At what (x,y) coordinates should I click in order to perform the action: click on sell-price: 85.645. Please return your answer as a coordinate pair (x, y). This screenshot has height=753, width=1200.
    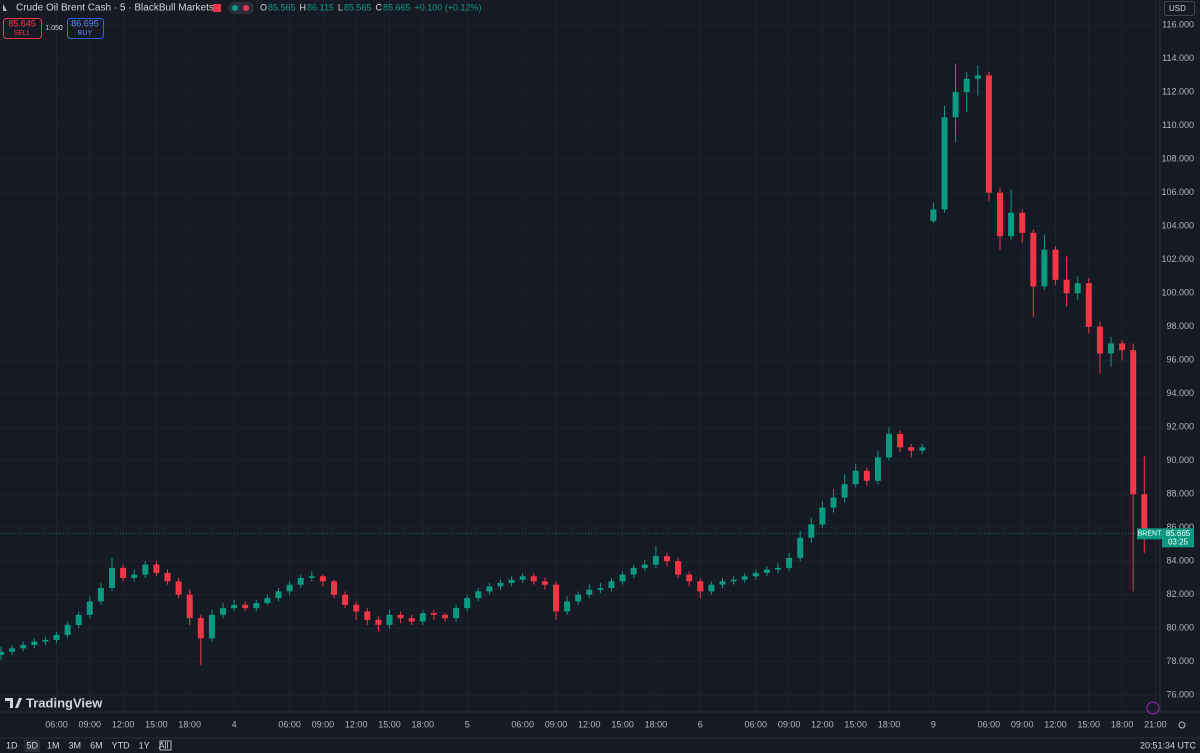
    Looking at the image, I should click on (22, 23).